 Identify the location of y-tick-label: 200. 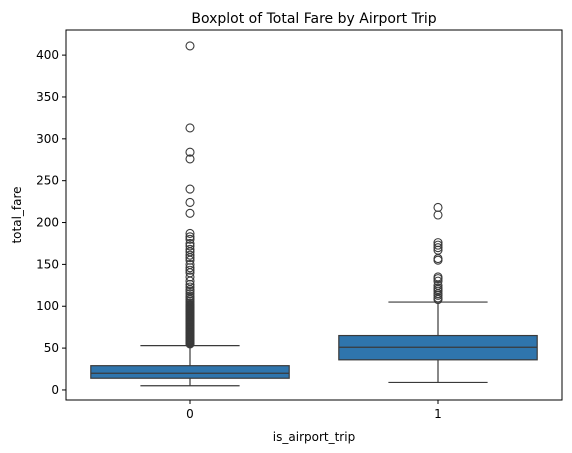
(47, 223).